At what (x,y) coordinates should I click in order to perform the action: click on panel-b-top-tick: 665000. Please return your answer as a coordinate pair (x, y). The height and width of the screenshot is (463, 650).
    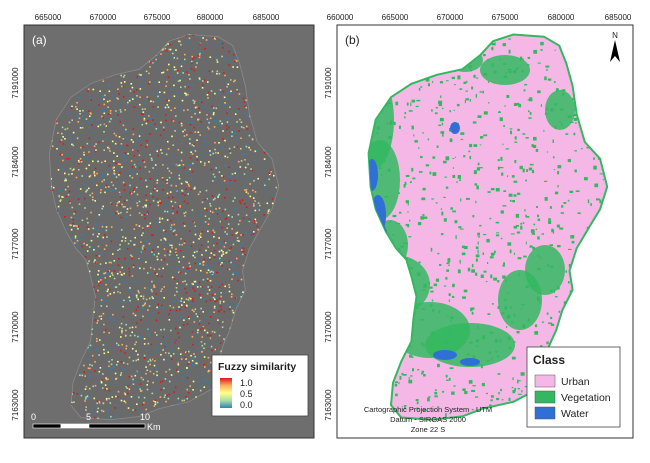
    Looking at the image, I should click on (395, 17).